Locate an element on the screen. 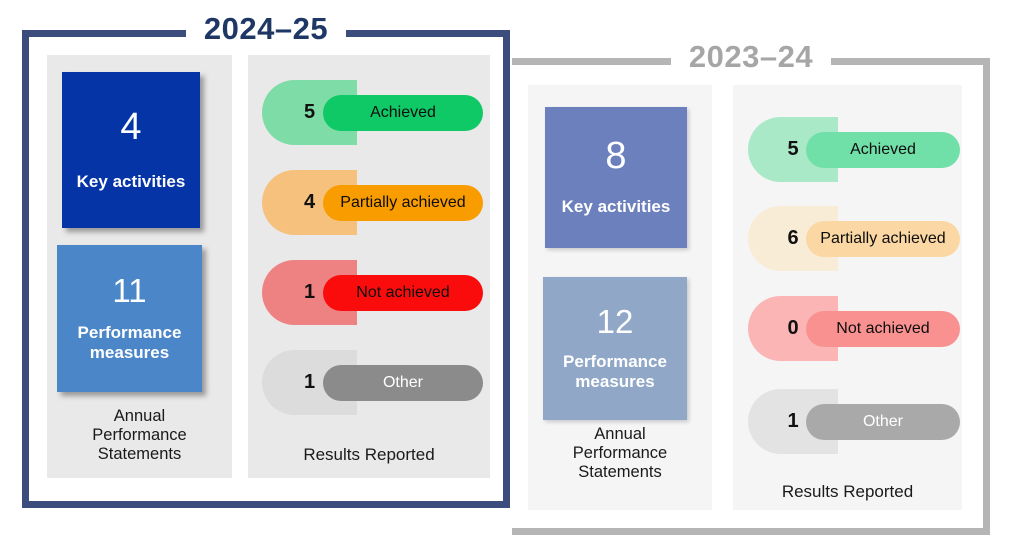 The height and width of the screenshot is (556, 1024). performance-measures-count: 11 is located at coordinates (129, 290).